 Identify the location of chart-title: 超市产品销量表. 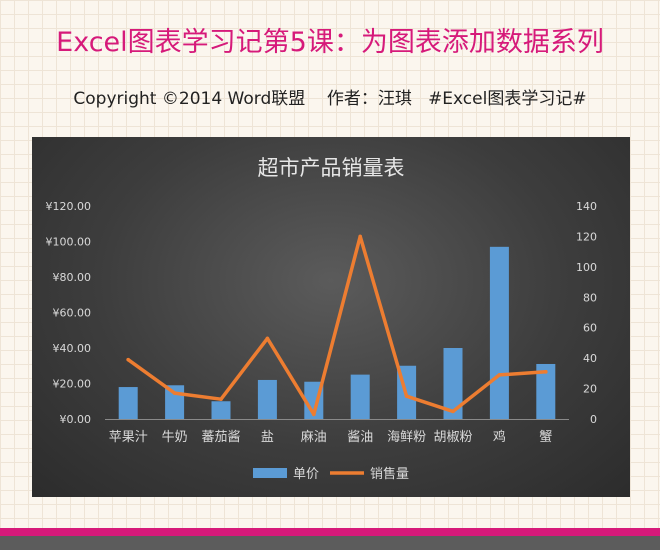
(331, 168).